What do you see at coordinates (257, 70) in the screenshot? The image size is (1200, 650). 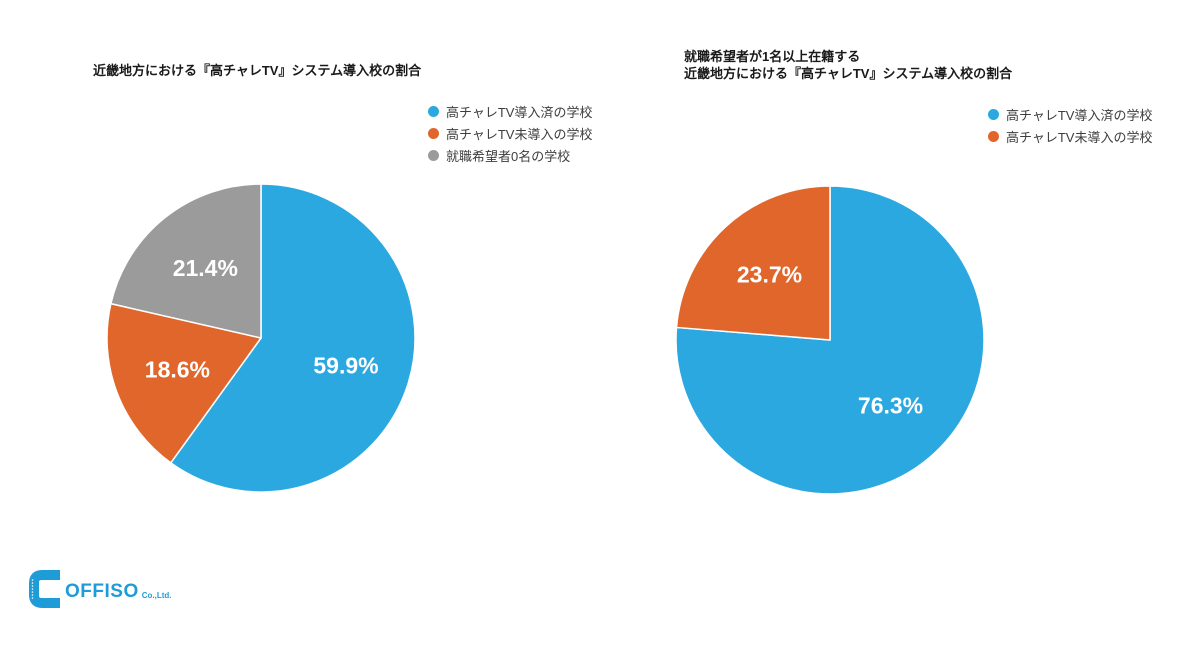 I see `chart-title-left: 近畿地方における『高チャレTV』システム導入校の割合` at bounding box center [257, 70].